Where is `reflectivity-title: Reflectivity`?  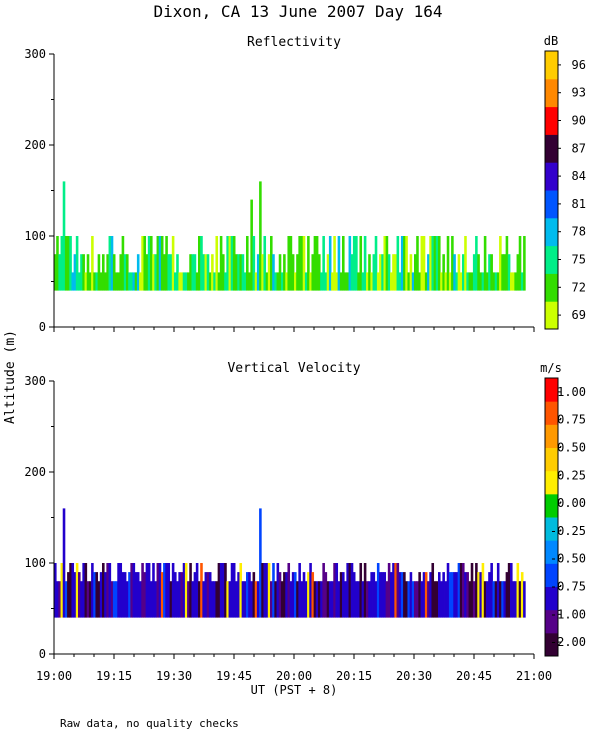
reflectivity-title: Reflectivity is located at coordinates (294, 42).